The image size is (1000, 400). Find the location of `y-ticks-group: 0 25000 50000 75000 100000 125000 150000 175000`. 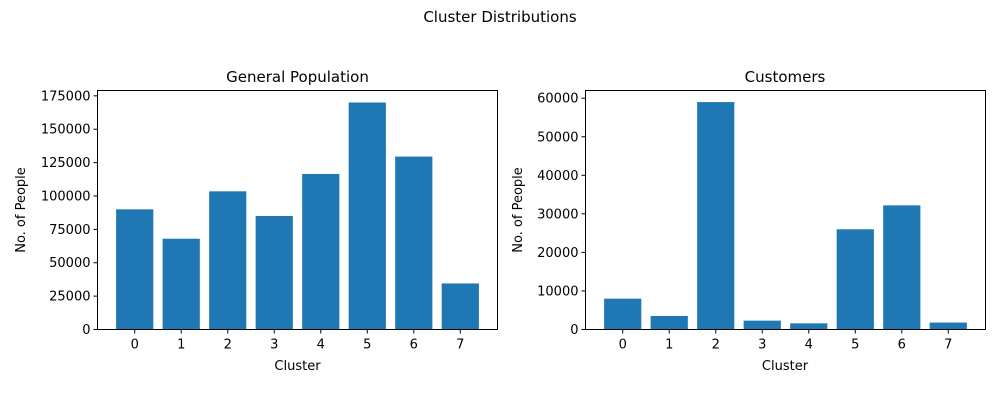

y-ticks-group: 0 25000 50000 75000 100000 125000 150000 175000 is located at coordinates (69, 213).